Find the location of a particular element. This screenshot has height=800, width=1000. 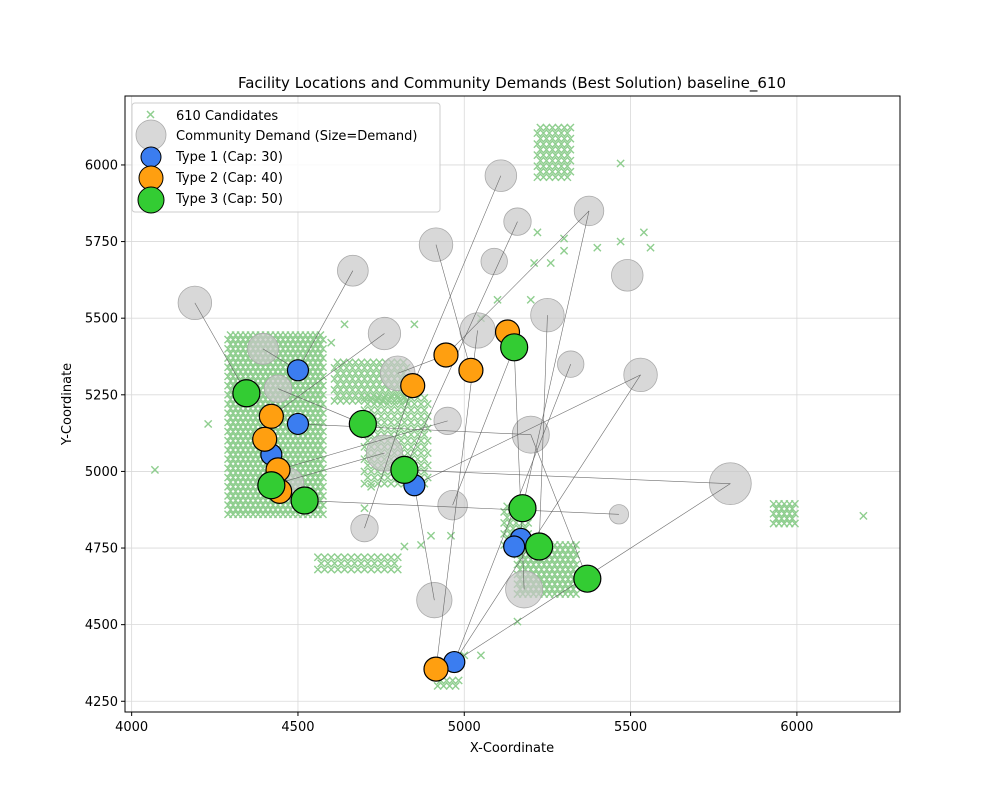

y-tick-label: 5750 is located at coordinates (101, 242).